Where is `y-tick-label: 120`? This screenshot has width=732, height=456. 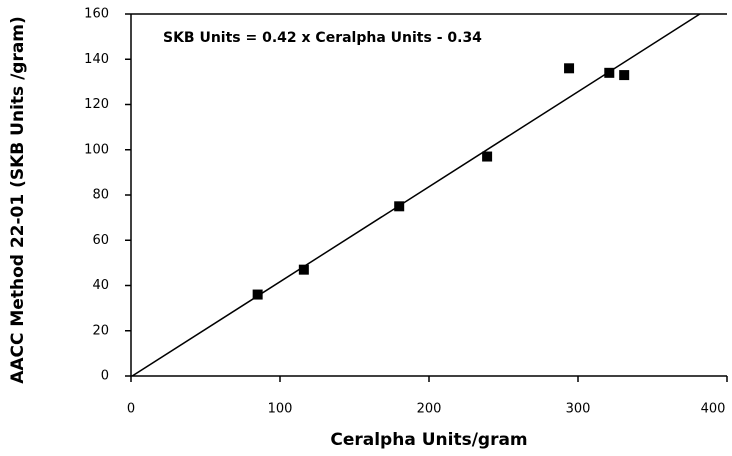
y-tick-label: 120 is located at coordinates (96, 104).